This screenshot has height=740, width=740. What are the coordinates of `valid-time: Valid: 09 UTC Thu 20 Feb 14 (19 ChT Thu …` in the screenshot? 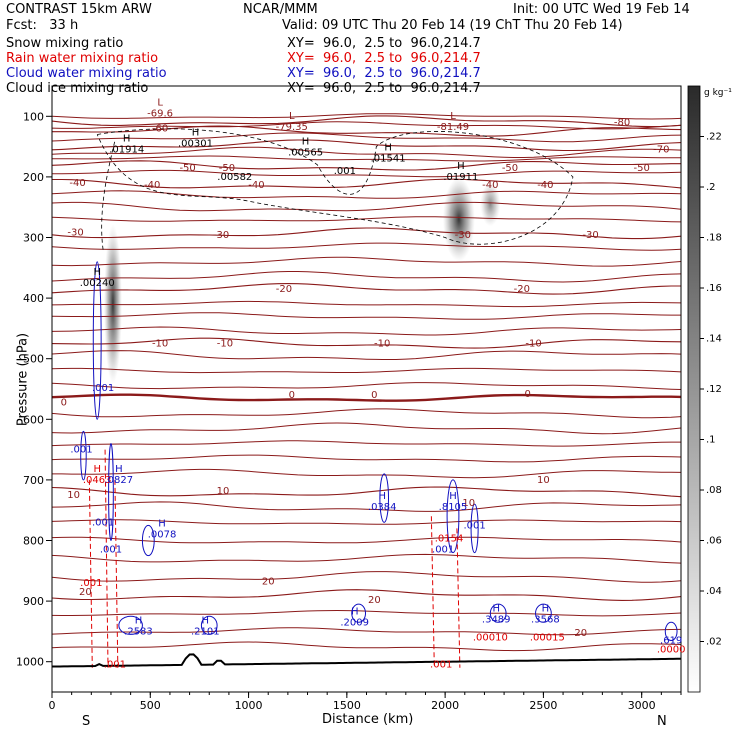 It's located at (452, 25).